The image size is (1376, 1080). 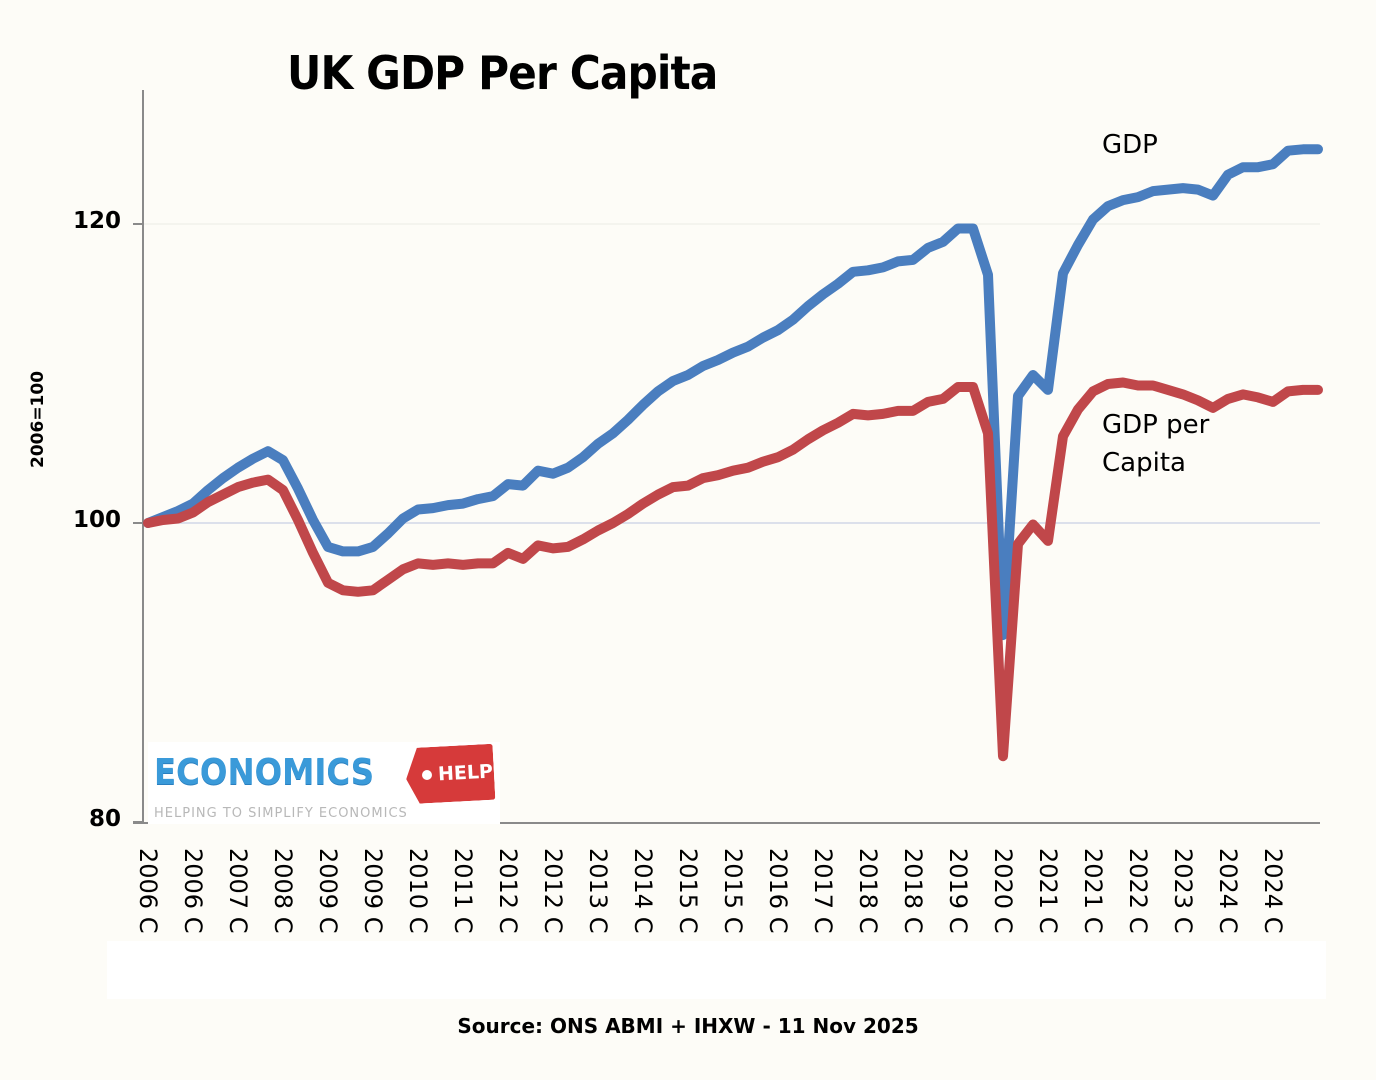 I want to click on label-mask-box, so click(x=716, y=970).